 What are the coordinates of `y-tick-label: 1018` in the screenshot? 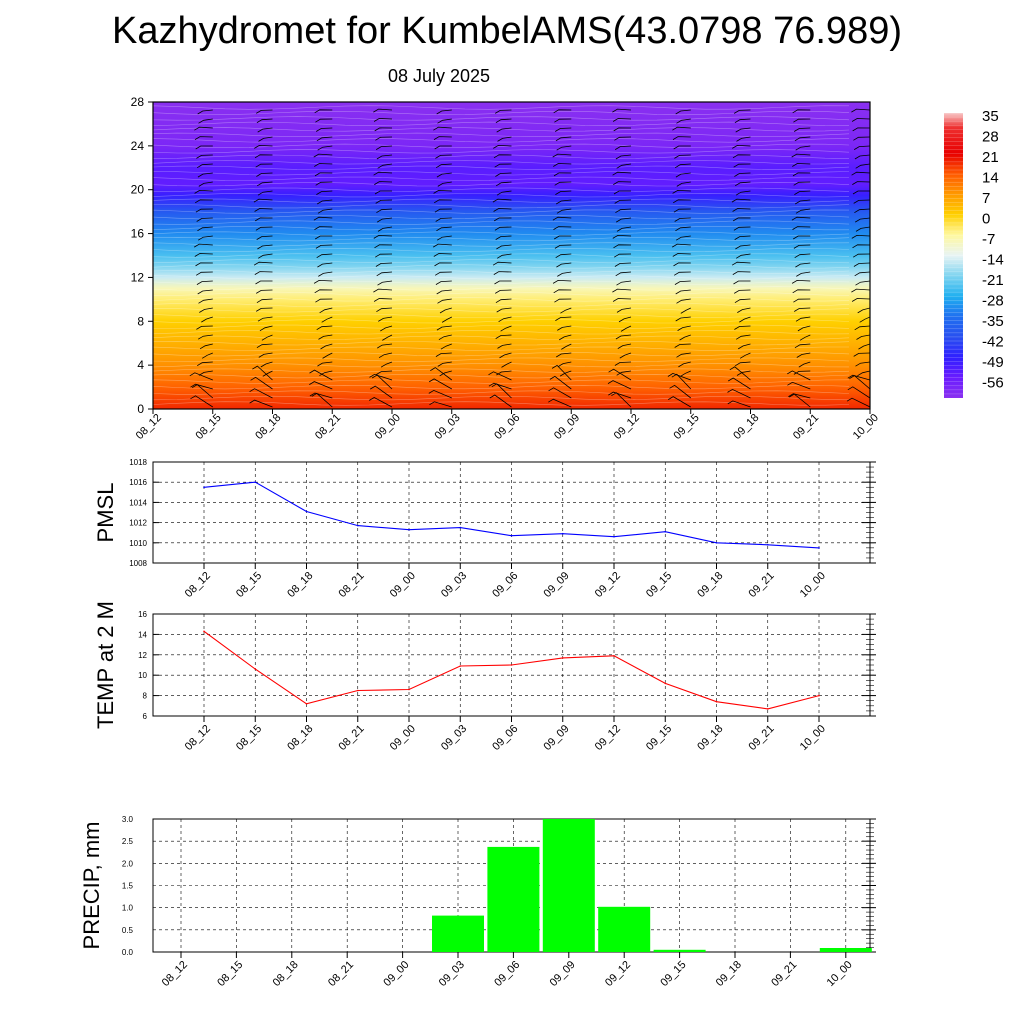 It's located at (138, 462).